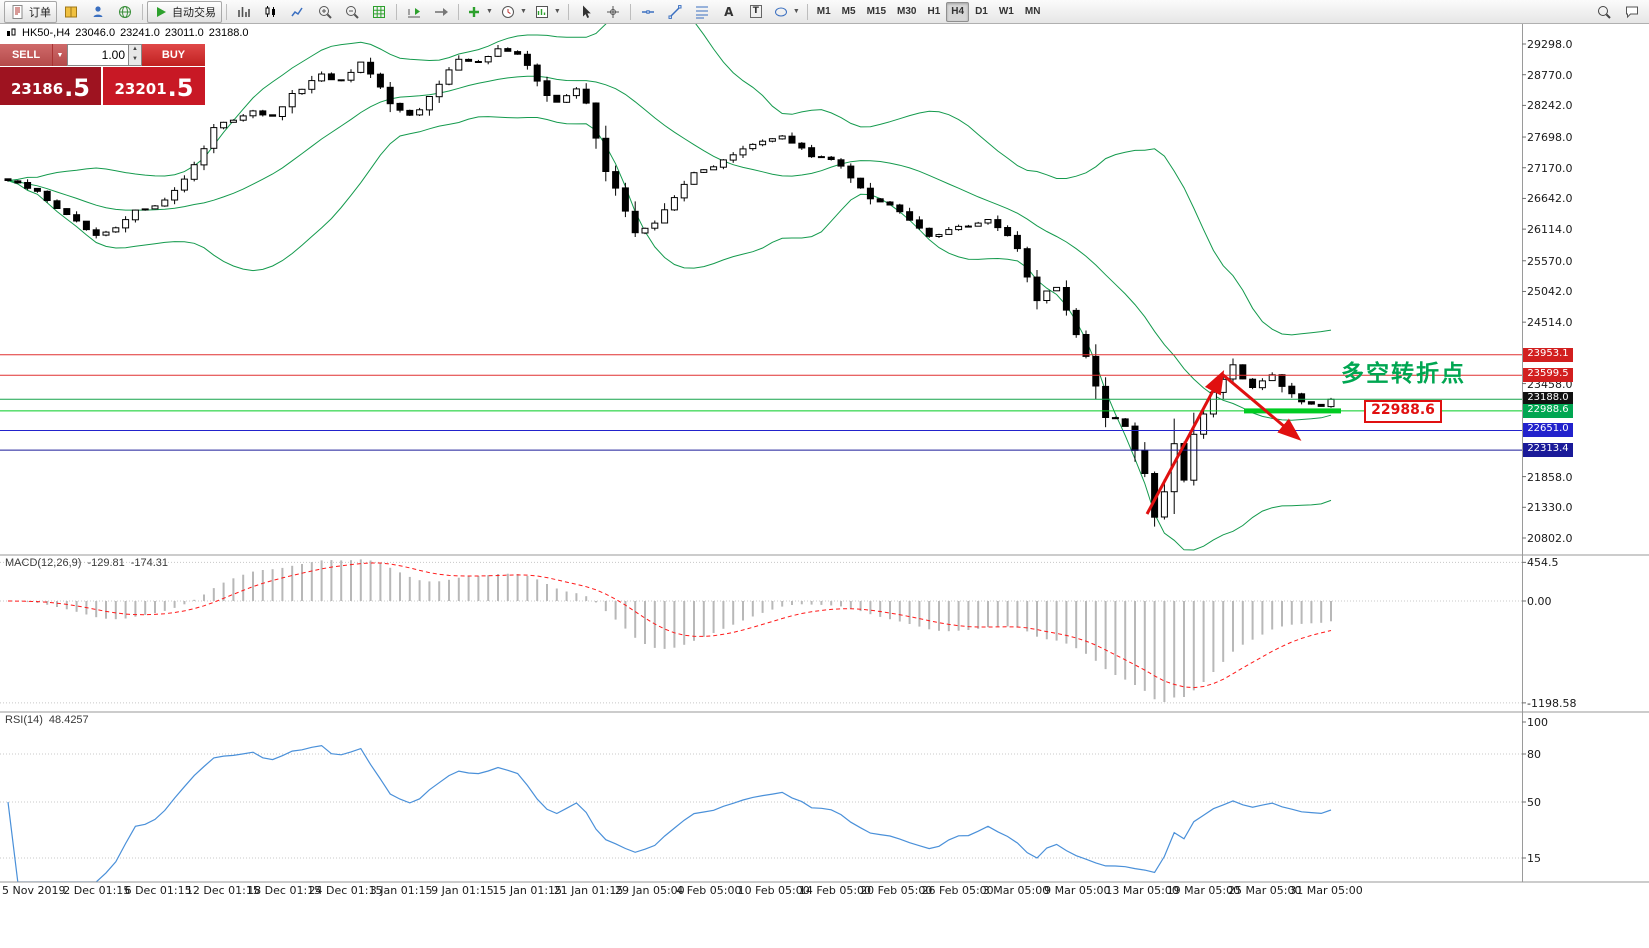  Describe the element at coordinates (1548, 430) in the screenshot. I see `hline-price-label: 22651.0` at that location.